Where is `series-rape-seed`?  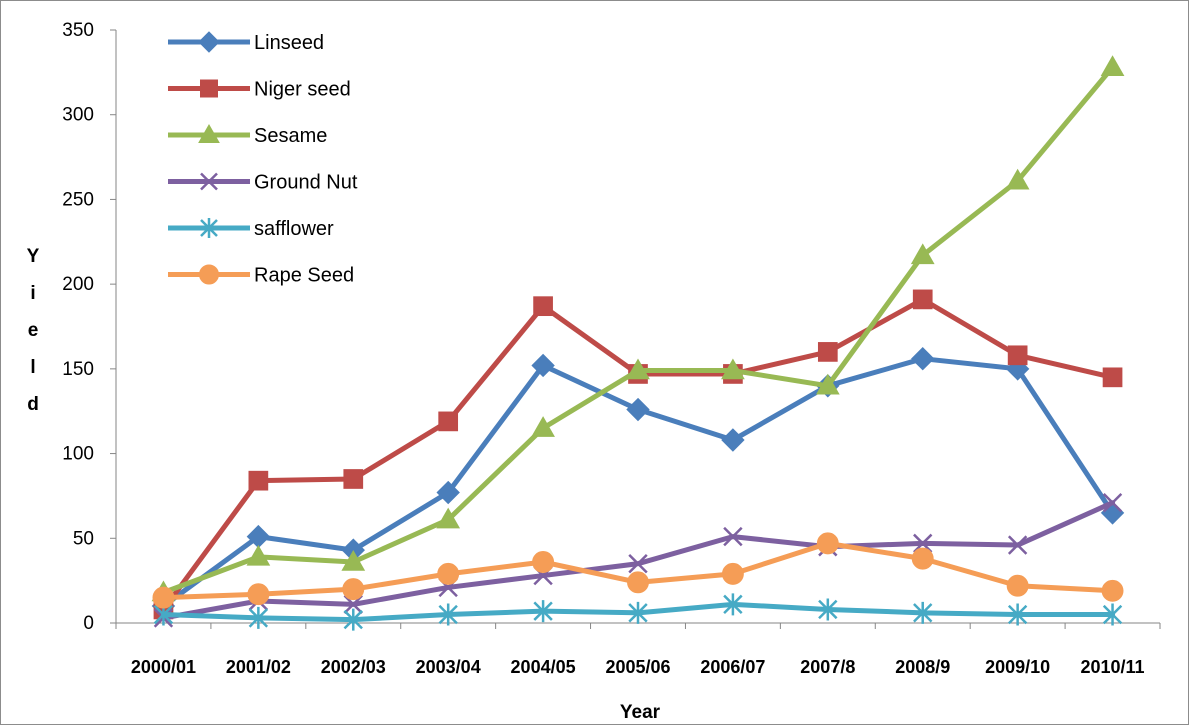
series-rape-seed is located at coordinates (638, 570).